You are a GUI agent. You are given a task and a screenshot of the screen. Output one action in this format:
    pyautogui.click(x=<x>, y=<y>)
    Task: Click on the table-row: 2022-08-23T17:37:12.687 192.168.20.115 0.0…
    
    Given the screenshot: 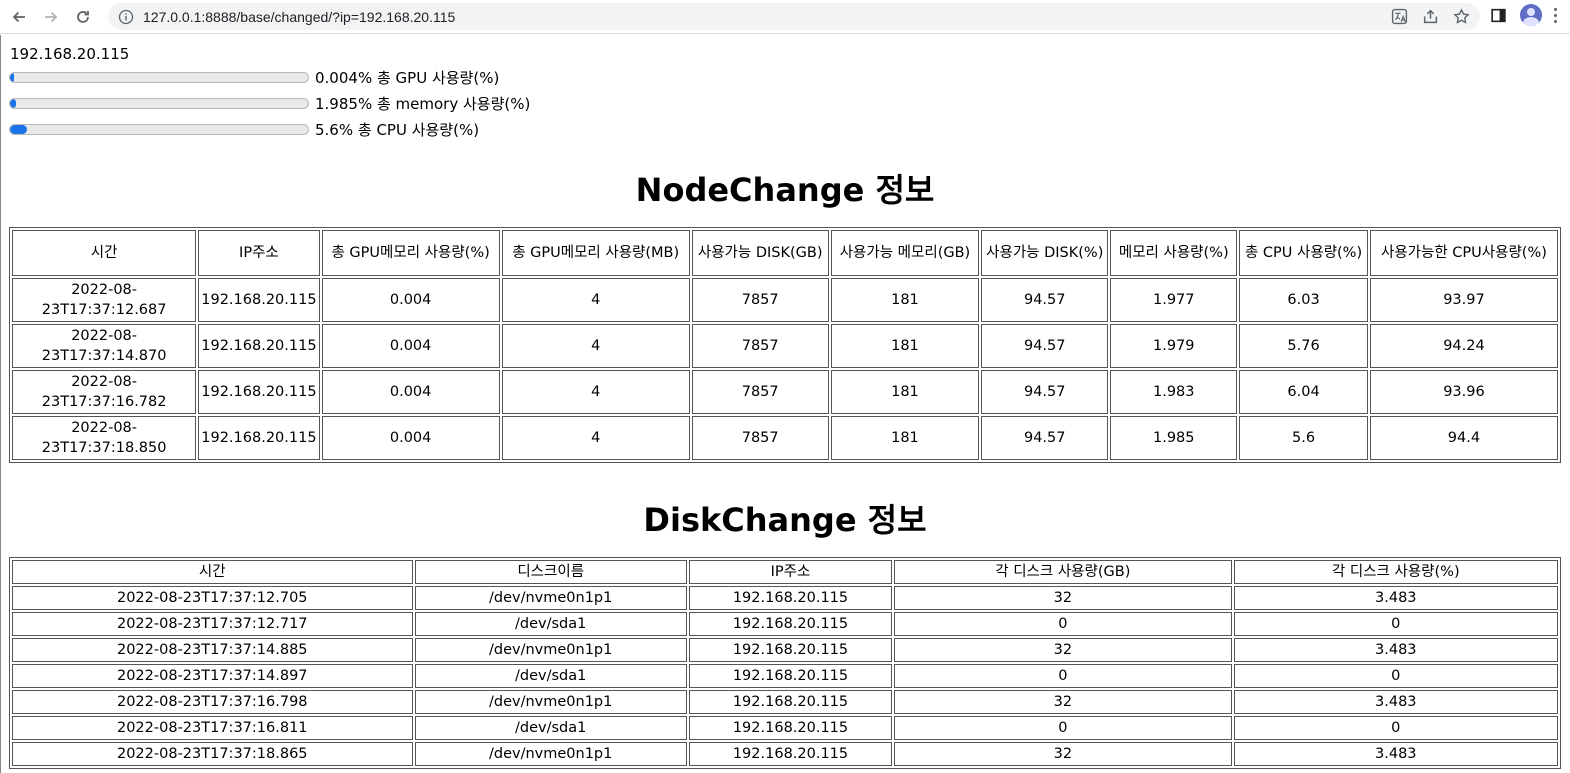 What is the action you would take?
    pyautogui.click(x=785, y=300)
    